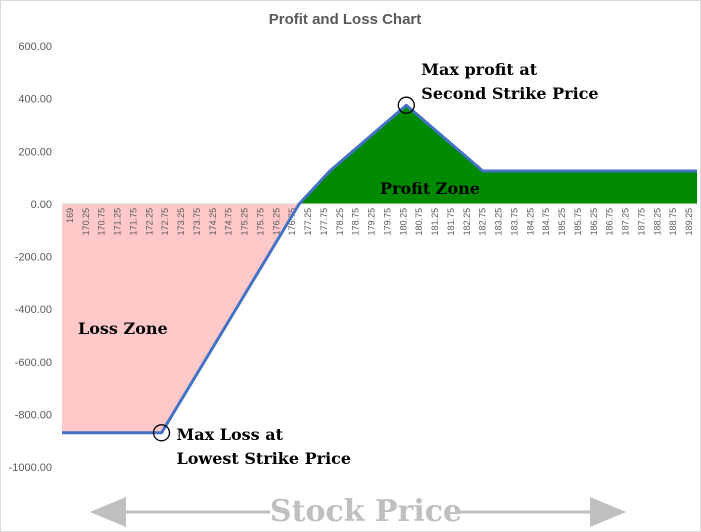 The image size is (701, 532). I want to click on x-tick-label: 169, so click(70, 215).